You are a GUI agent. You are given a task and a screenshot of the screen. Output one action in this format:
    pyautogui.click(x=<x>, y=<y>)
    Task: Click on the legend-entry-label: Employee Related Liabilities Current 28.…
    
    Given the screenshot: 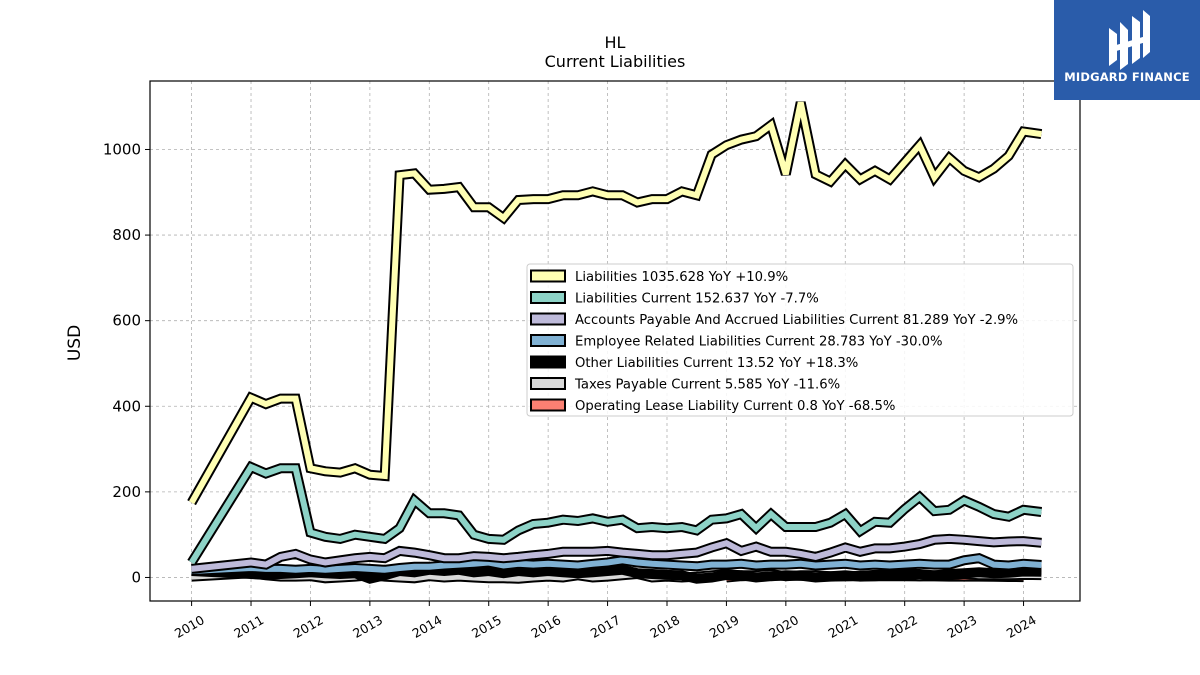 What is the action you would take?
    pyautogui.click(x=759, y=342)
    